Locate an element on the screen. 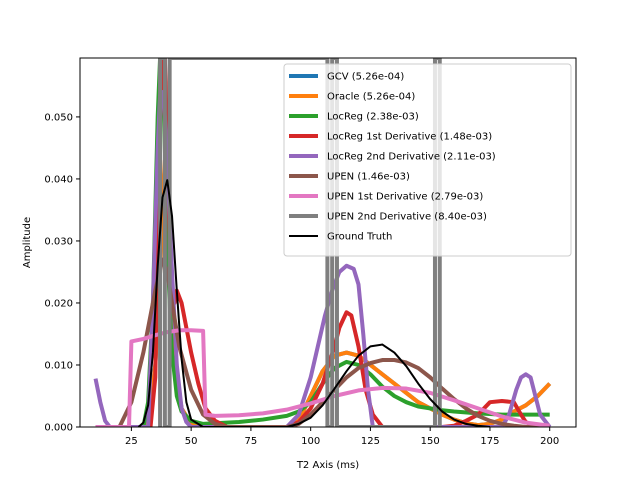 The width and height of the screenshot is (640, 480). x-tick-label-0: 25 is located at coordinates (131, 441).